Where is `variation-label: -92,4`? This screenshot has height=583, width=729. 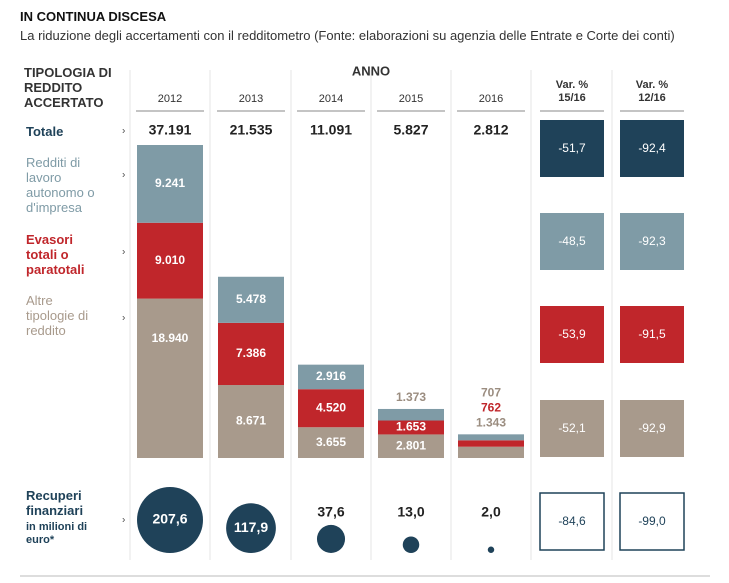
variation-label: -92,4 is located at coordinates (652, 148).